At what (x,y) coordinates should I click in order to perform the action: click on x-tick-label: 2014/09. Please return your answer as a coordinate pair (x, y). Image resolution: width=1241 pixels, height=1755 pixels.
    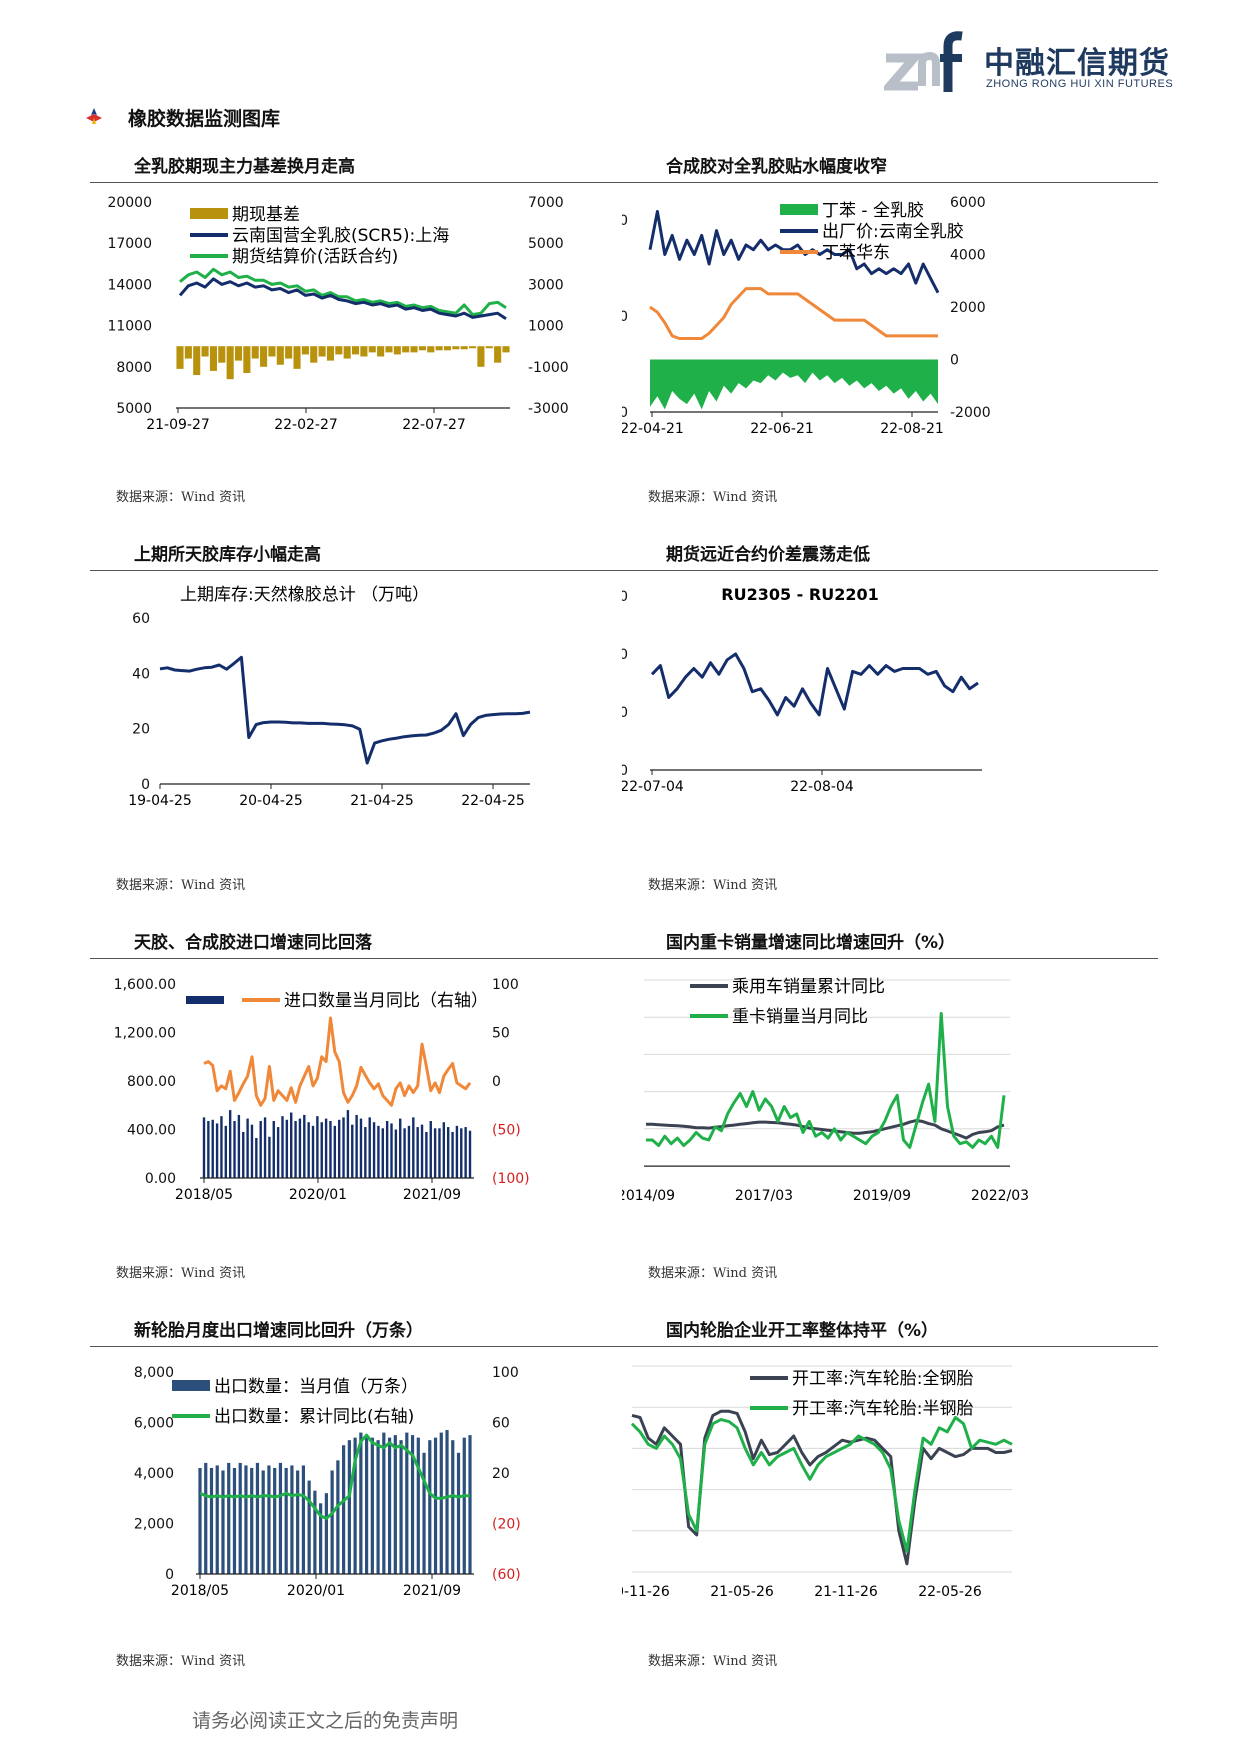
    Looking at the image, I should click on (648, 1196).